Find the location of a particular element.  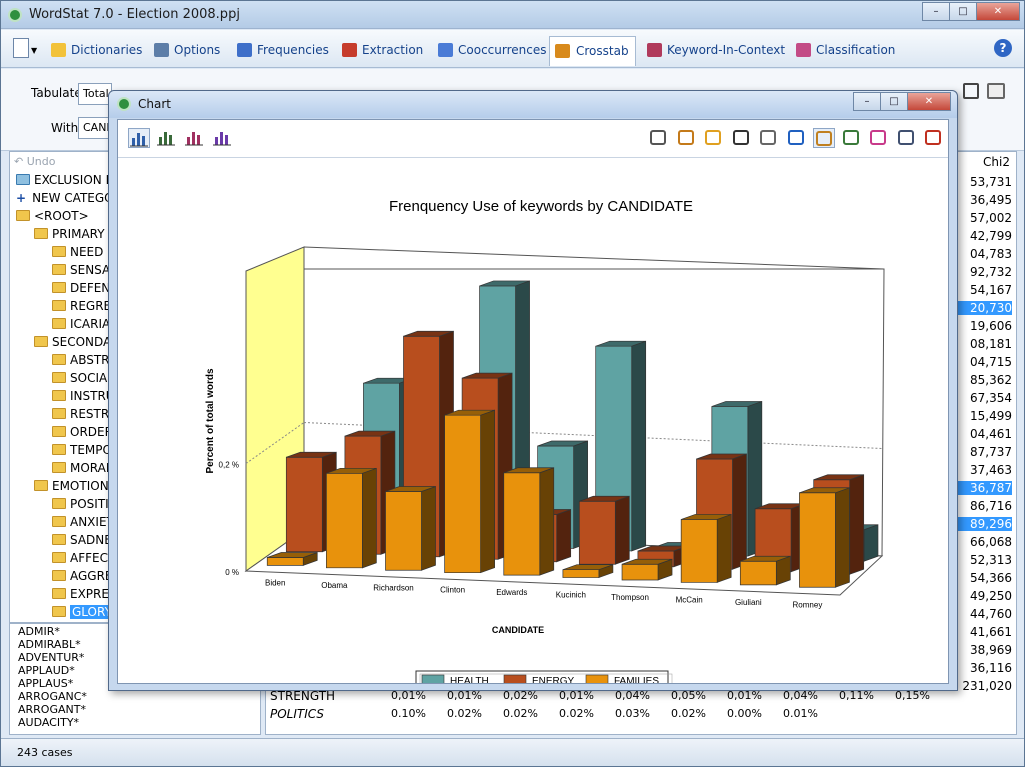

chi2-cell: 87,737 is located at coordinates (991, 452).